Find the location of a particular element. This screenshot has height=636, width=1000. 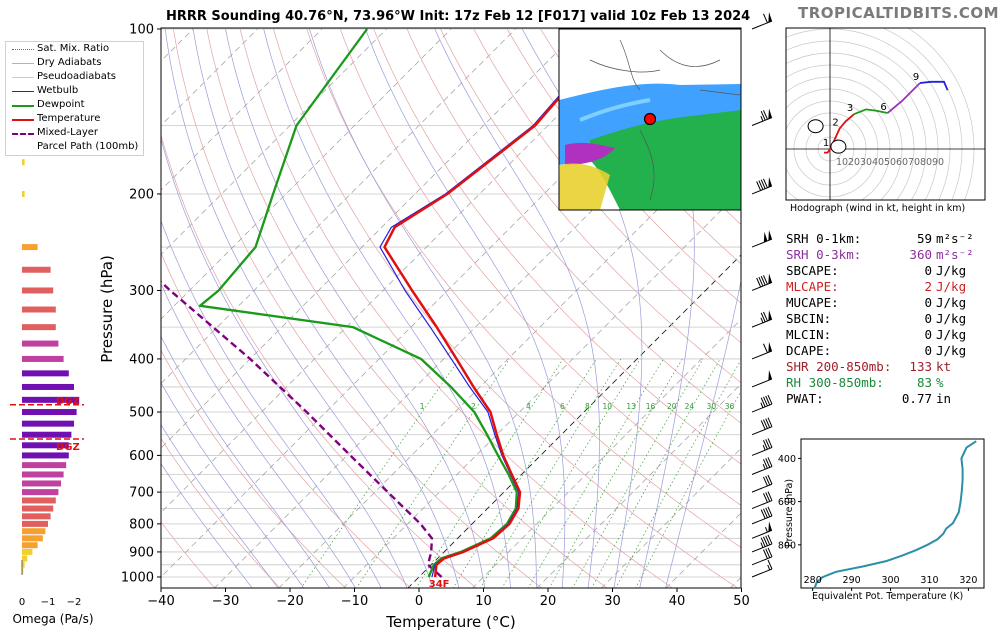

omega-axis-label: Omega (Pa/s) is located at coordinates (52, 619).